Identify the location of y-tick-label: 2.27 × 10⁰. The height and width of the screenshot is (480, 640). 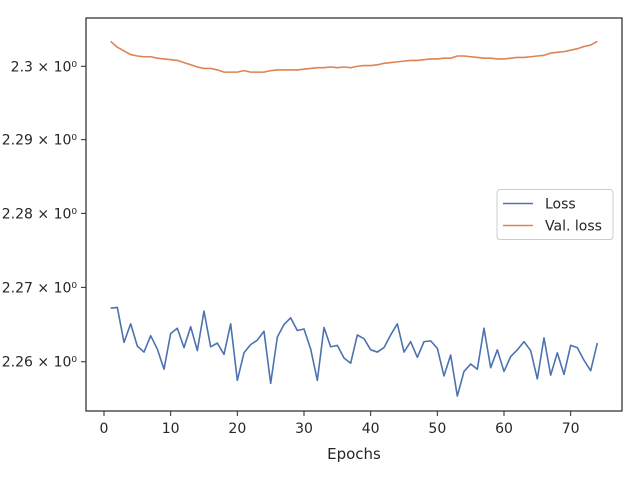
(40, 288).